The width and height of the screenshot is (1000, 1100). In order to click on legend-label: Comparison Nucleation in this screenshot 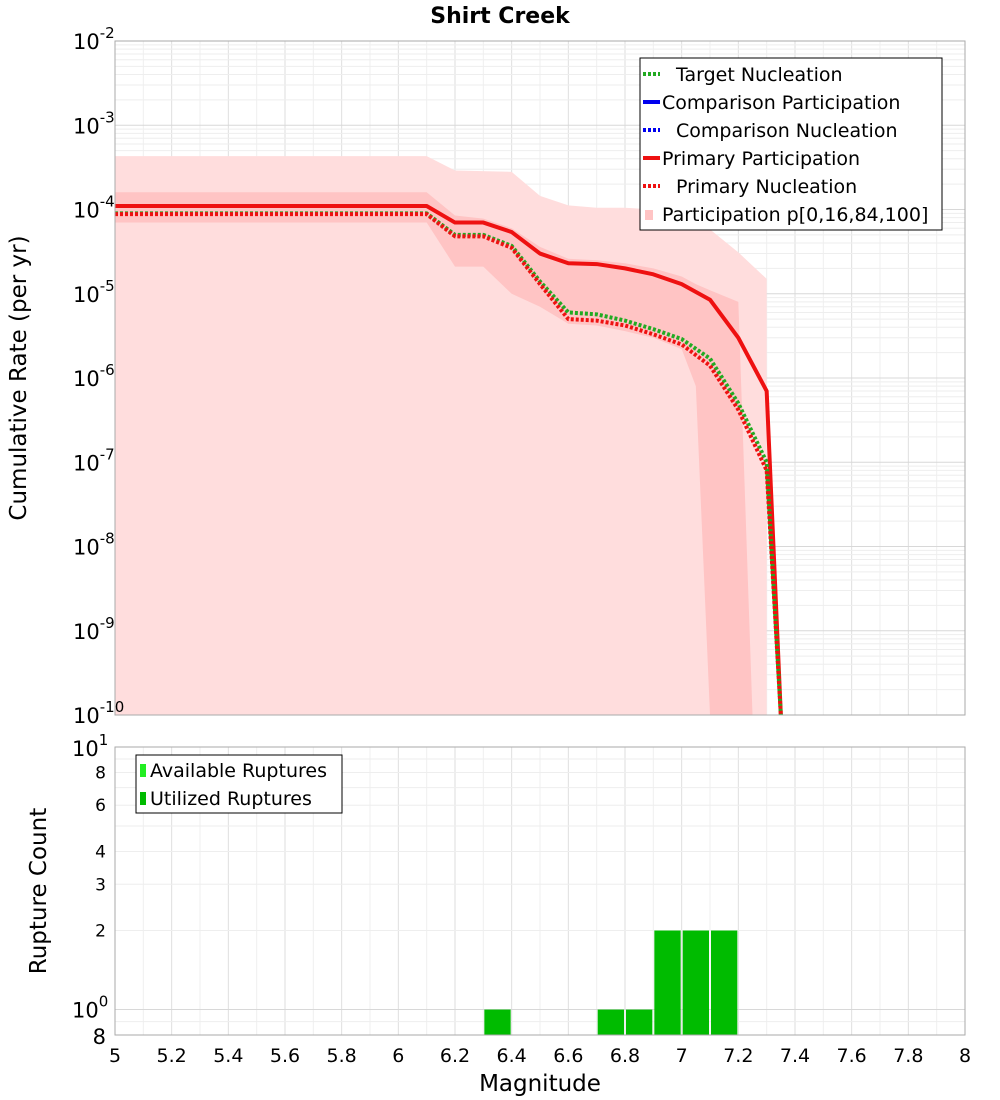, I will do `click(787, 131)`.